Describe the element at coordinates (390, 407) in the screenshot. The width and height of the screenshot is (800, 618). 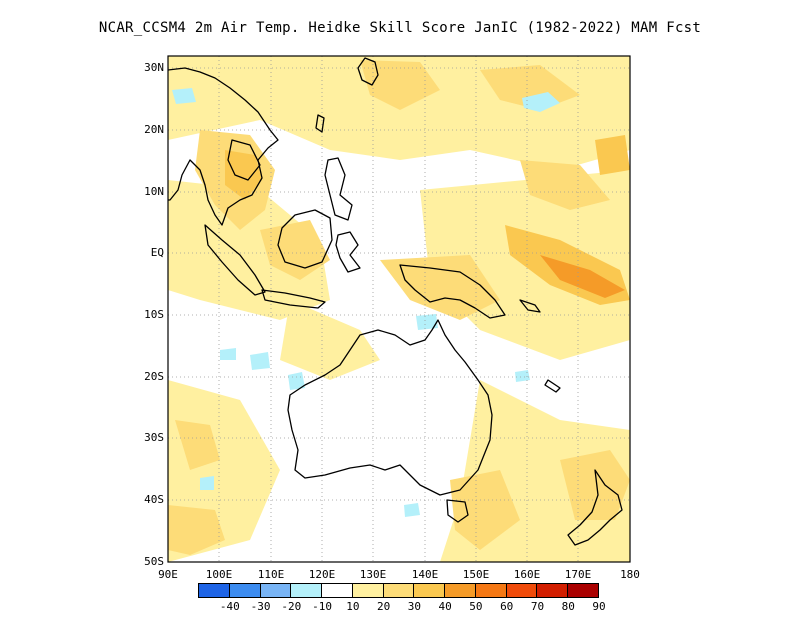
I see `australia-coastline` at that location.